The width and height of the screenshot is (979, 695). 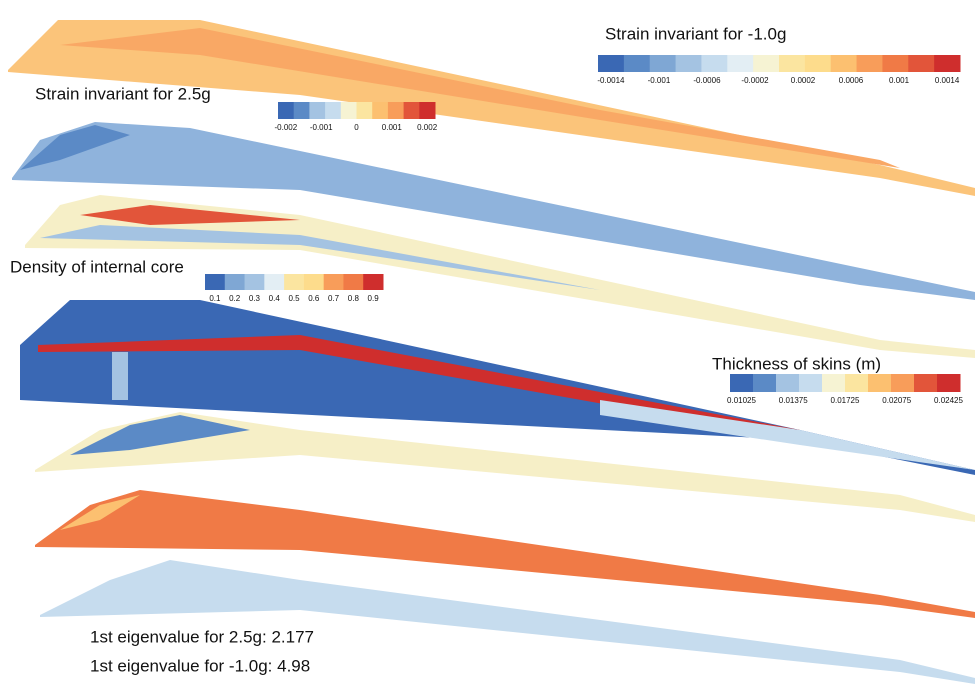 What do you see at coordinates (755, 80) in the screenshot?
I see `colorbar-tick-label: -0.0002` at bounding box center [755, 80].